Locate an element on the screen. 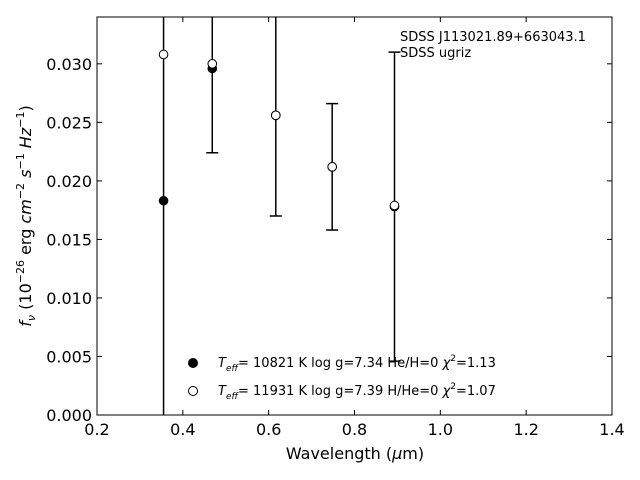 The width and height of the screenshot is (640, 480). y-tick-label: 0.015 is located at coordinates (69, 239).